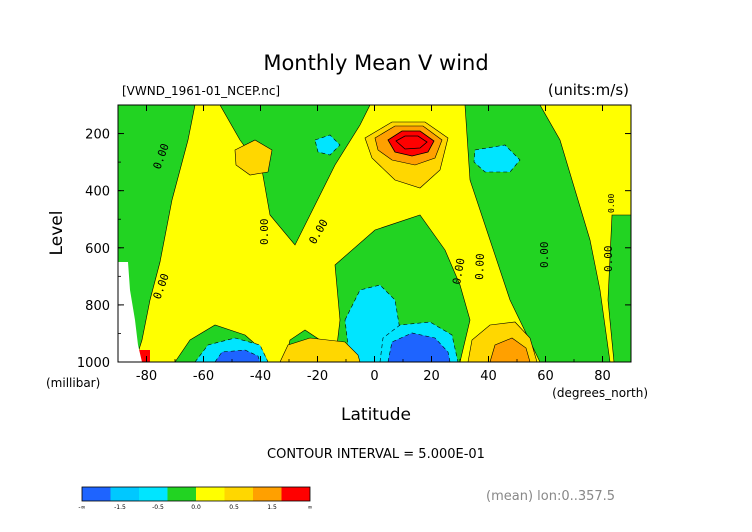 This screenshot has height=532, width=752. I want to click on chart-title: Monthly Mean V wind, so click(375, 63).